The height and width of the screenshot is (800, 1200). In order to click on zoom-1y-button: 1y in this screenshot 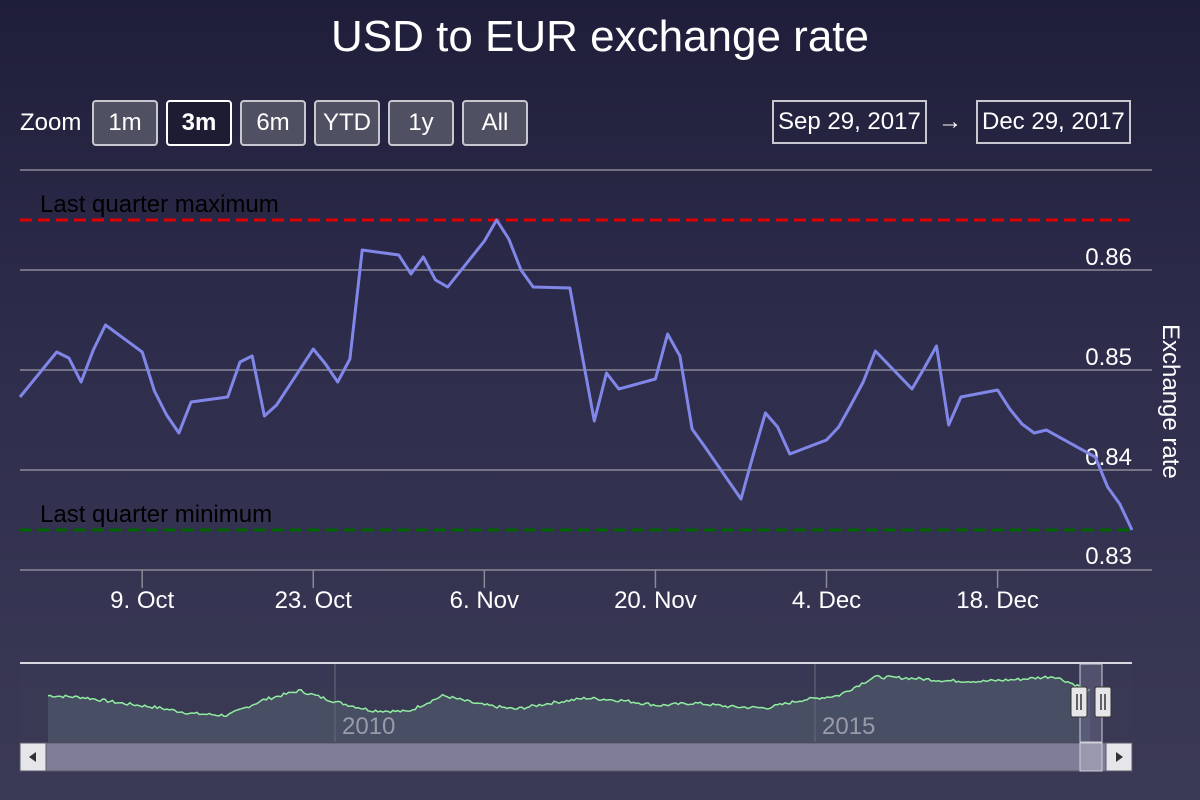, I will do `click(421, 123)`.